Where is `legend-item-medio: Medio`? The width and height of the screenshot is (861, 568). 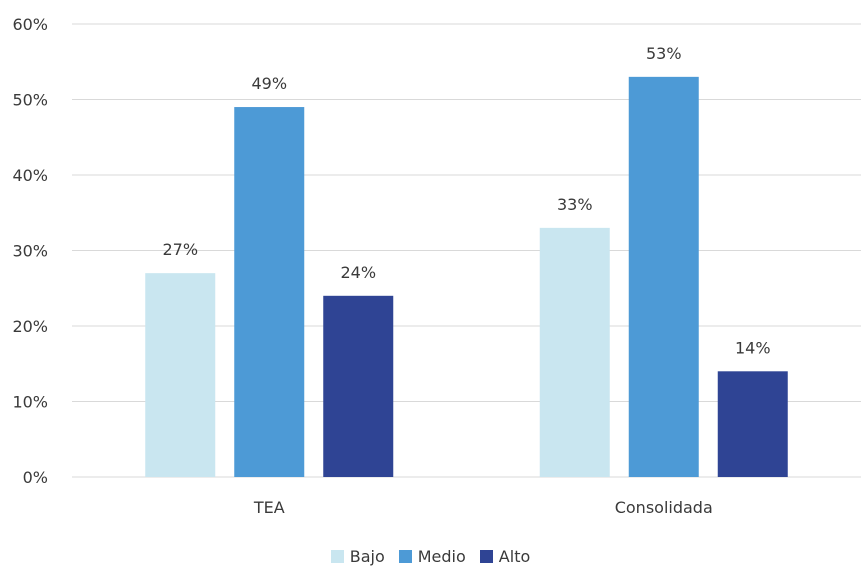
legend-item-medio: Medio is located at coordinates (432, 556).